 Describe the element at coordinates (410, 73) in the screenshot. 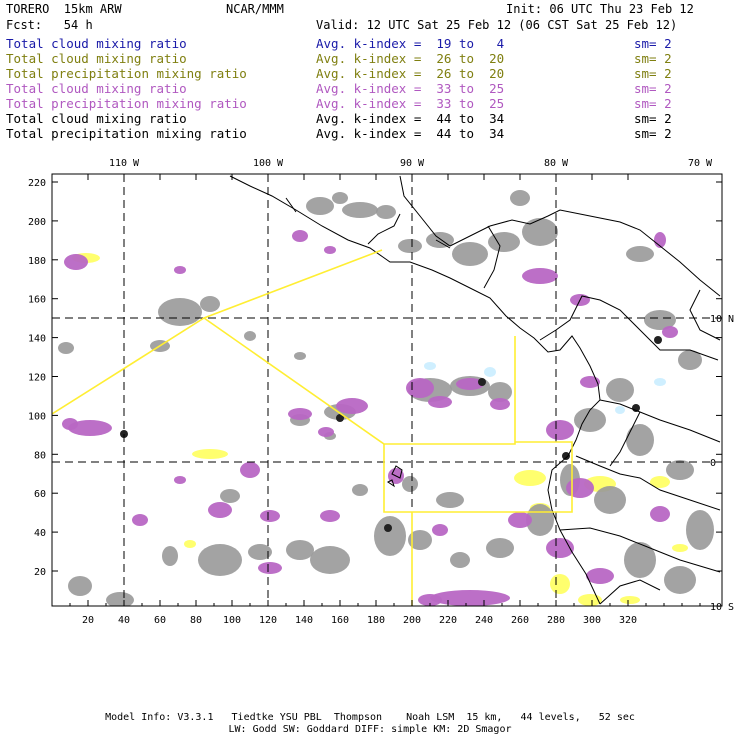

I see `legend-avg-k-index: Avg. k-index = 26 to 20` at that location.